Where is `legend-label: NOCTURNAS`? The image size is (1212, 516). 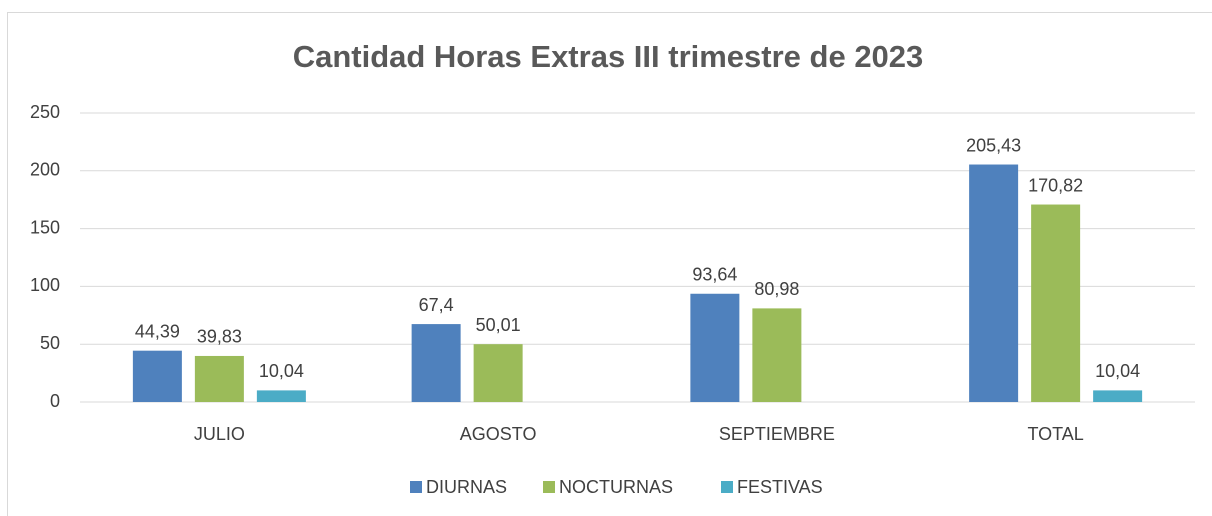 legend-label: NOCTURNAS is located at coordinates (616, 487).